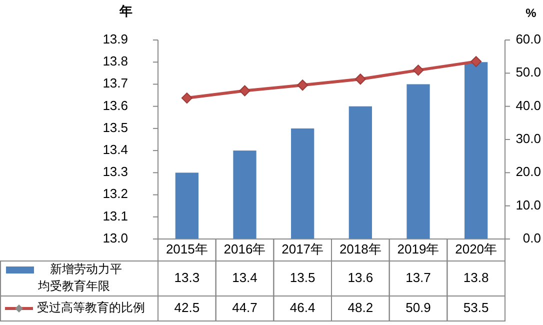 This screenshot has width=543, height=325. I want to click on y-tick-label: 13.2, so click(115, 194).